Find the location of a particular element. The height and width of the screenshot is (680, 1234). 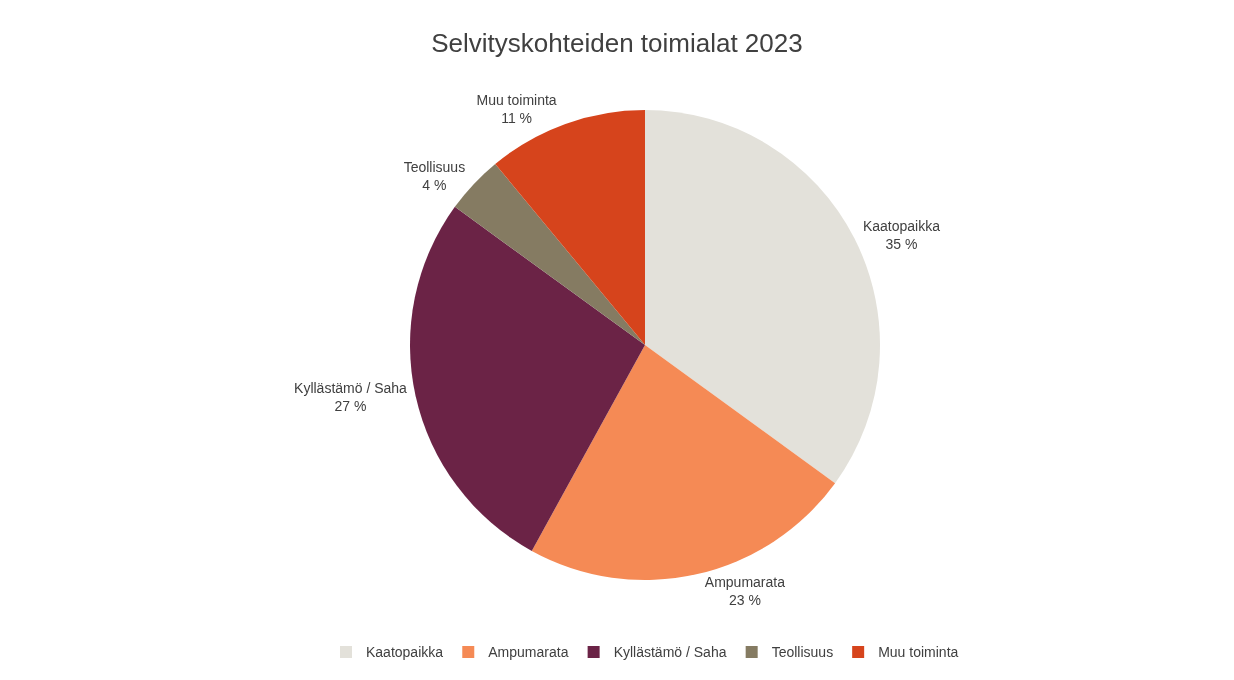

slice-label: Muu toiminta is located at coordinates (516, 99).